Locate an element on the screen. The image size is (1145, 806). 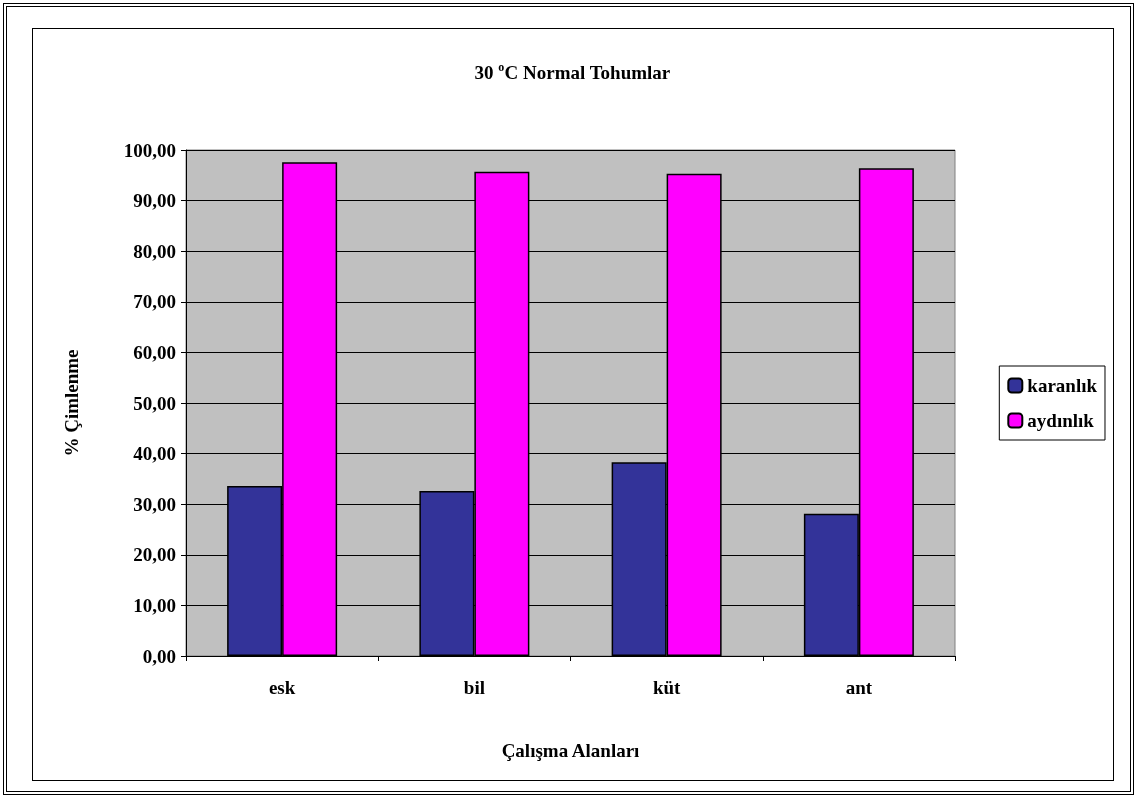
y-tick-label: 60,00 is located at coordinates (154, 352).